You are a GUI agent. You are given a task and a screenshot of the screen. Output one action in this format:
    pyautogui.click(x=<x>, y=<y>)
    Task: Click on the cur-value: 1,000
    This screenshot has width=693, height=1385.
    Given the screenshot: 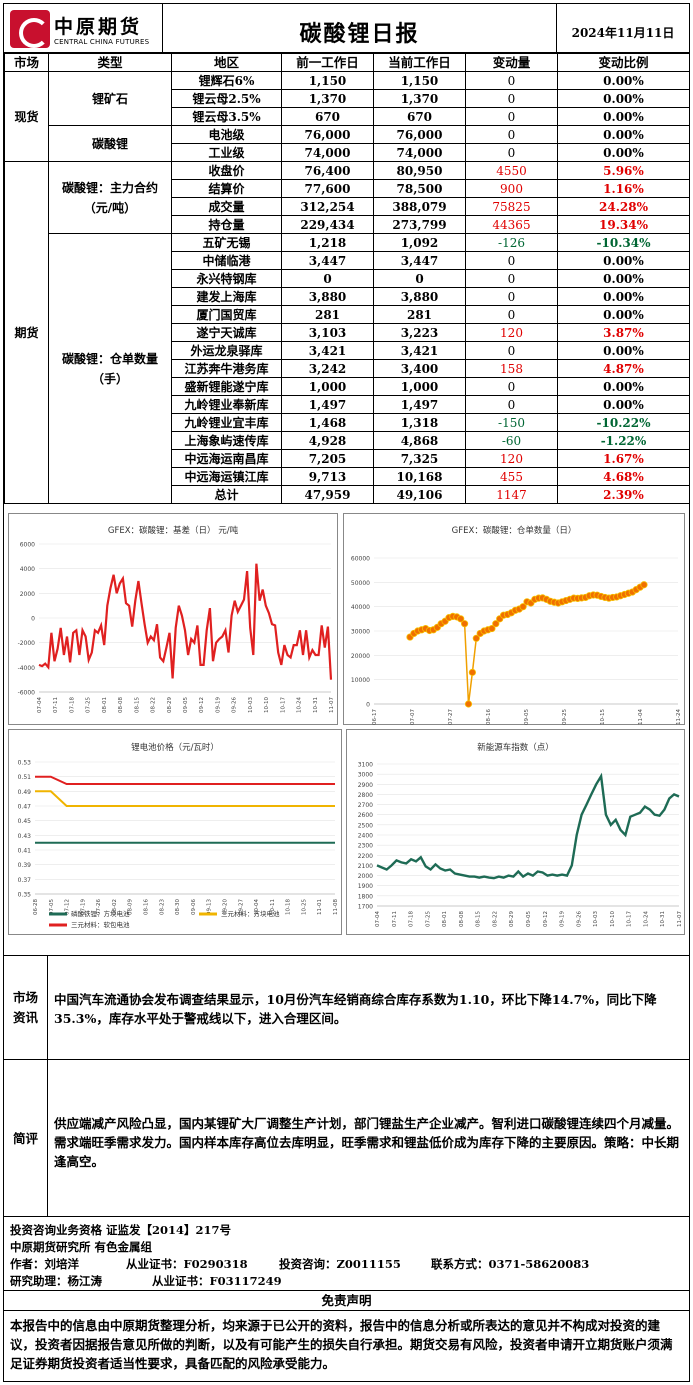 What is the action you would take?
    pyautogui.click(x=419, y=386)
    